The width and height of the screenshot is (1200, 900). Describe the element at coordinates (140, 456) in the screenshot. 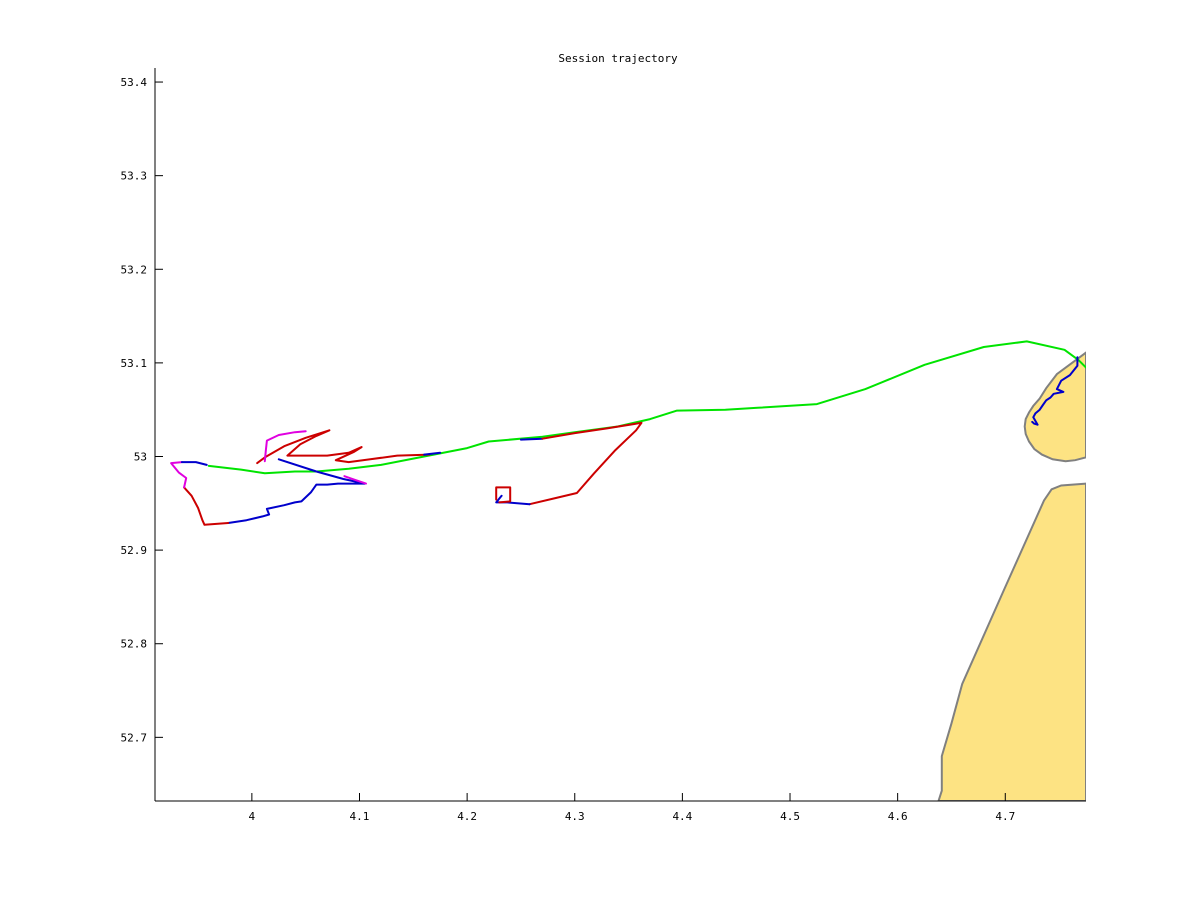

I see `y-tick-label: 53` at that location.